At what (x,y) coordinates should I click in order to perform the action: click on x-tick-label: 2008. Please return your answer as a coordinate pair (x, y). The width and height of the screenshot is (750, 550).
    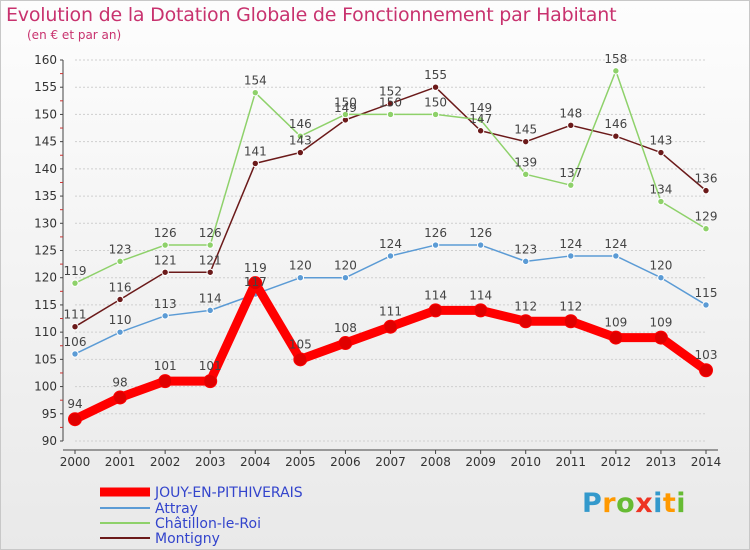
    Looking at the image, I should click on (435, 462).